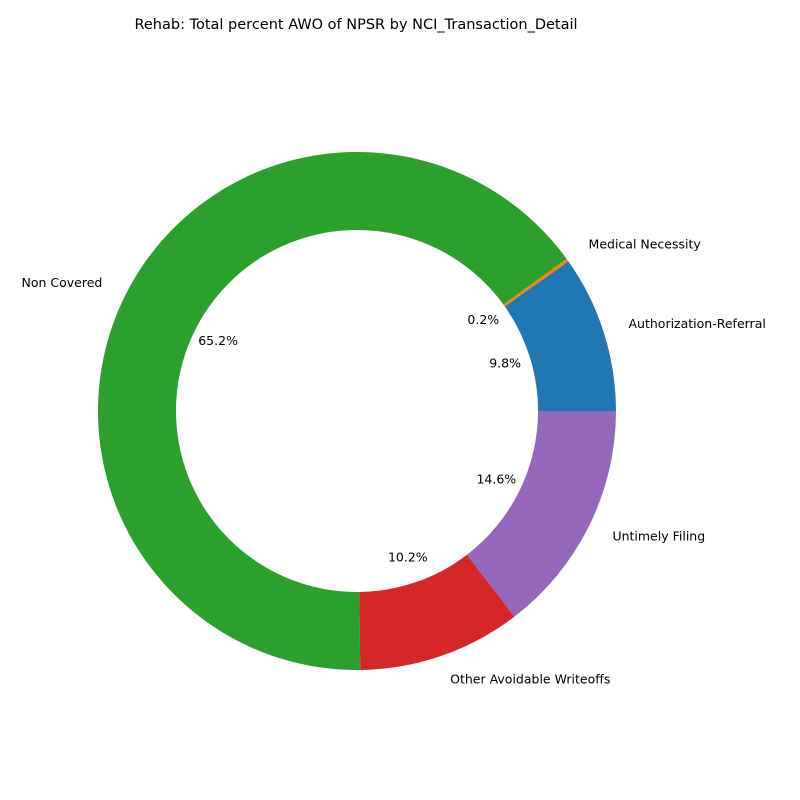 The width and height of the screenshot is (800, 800). Describe the element at coordinates (697, 323) in the screenshot. I see `slice-label-authorization-referral: Authorization-Referral` at that location.